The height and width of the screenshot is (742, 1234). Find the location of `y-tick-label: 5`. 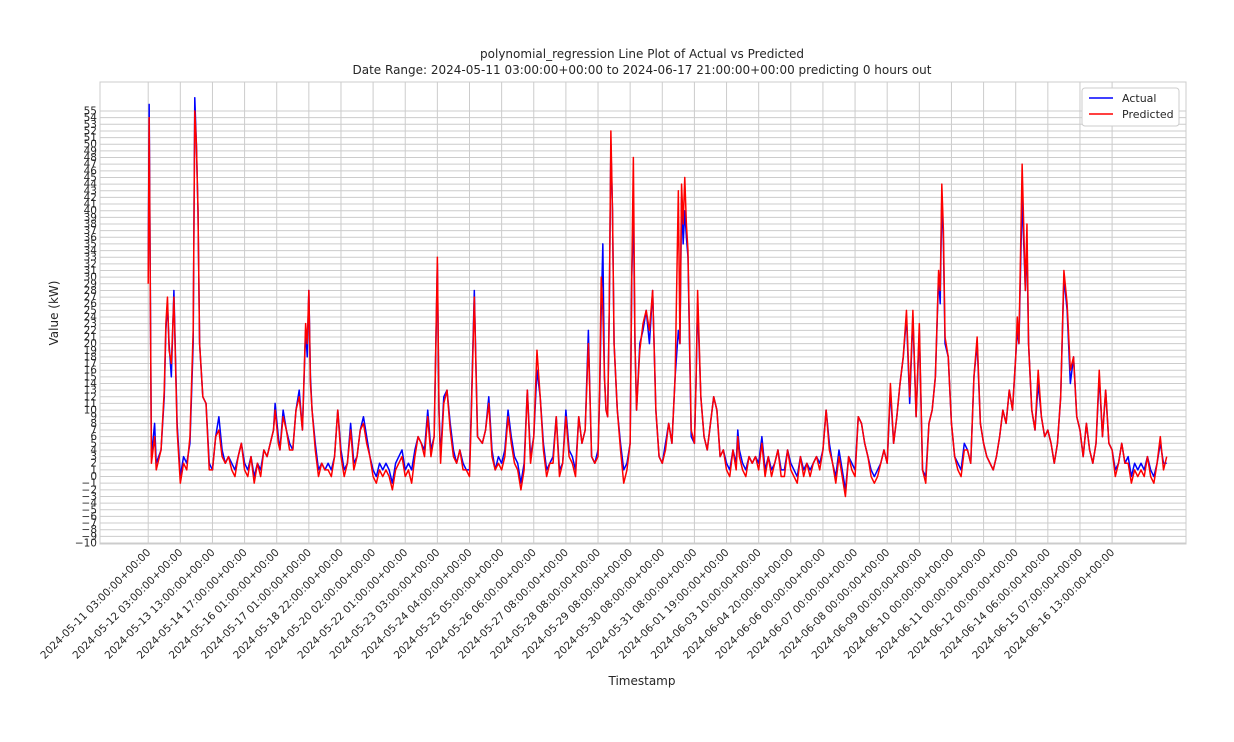

y-tick-label: 5 is located at coordinates (93, 444).